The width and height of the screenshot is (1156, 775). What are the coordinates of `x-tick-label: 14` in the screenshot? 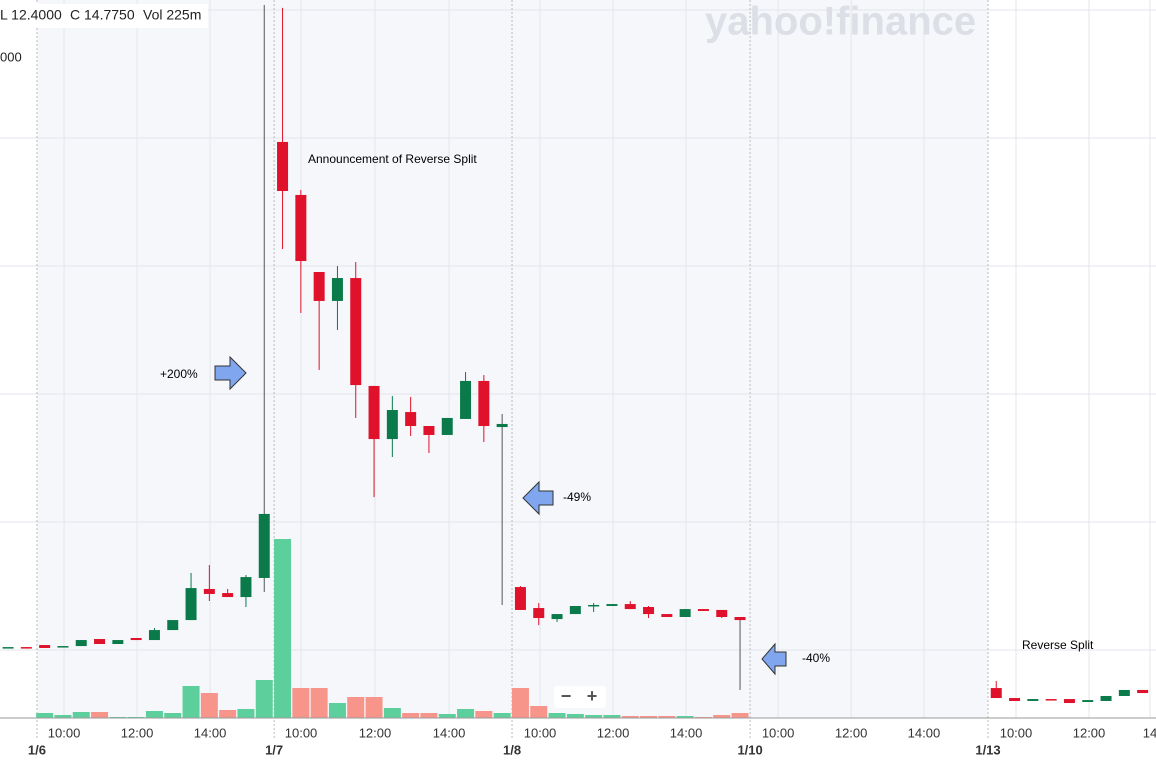 It's located at (1149, 732).